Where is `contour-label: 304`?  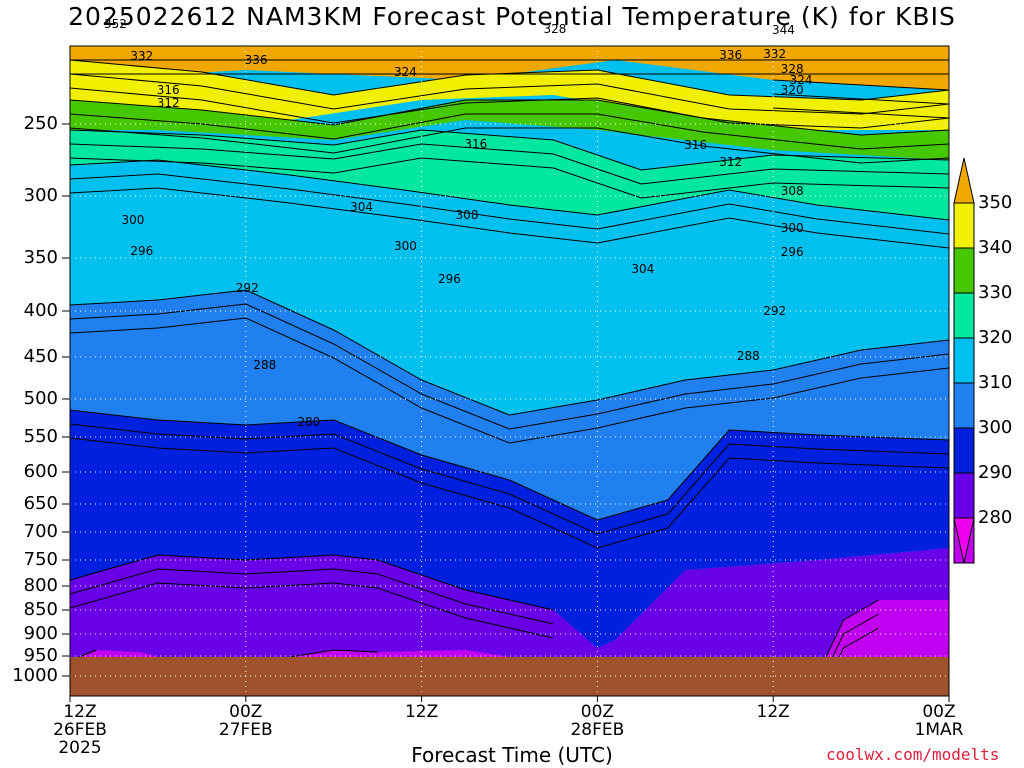
contour-label: 304 is located at coordinates (643, 268).